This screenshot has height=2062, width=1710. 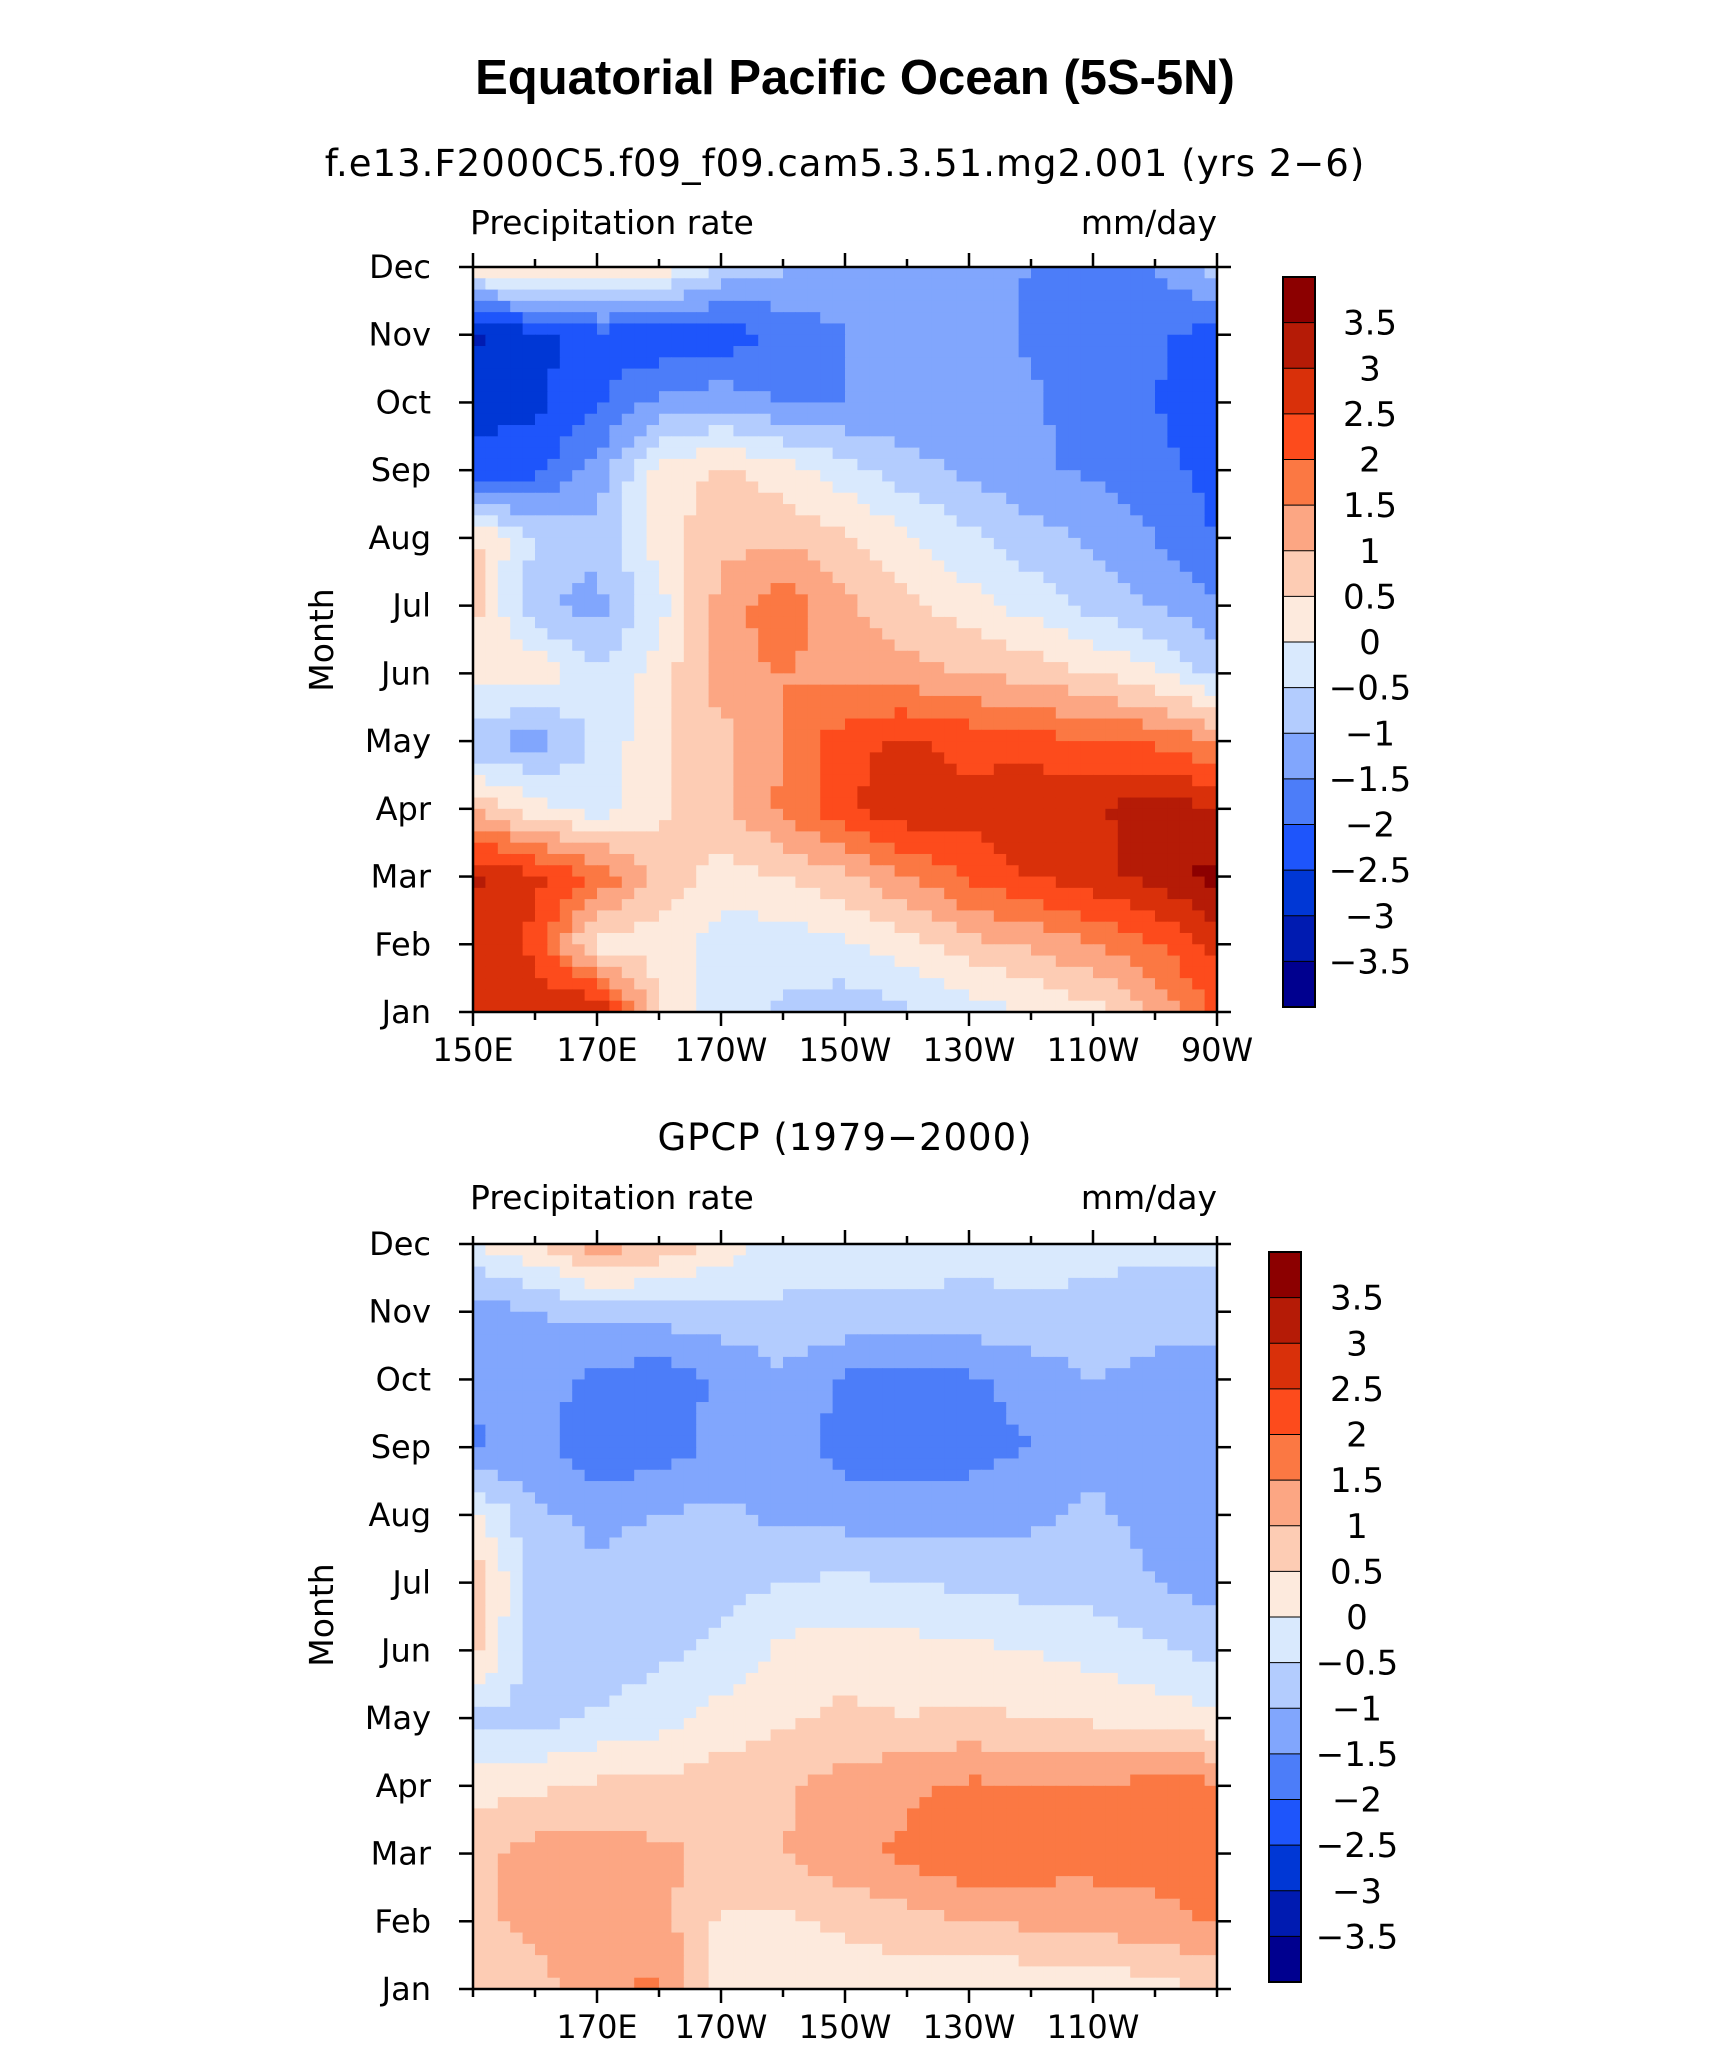 I want to click on panel-model-right-label: mm/day, so click(x=1149, y=222).